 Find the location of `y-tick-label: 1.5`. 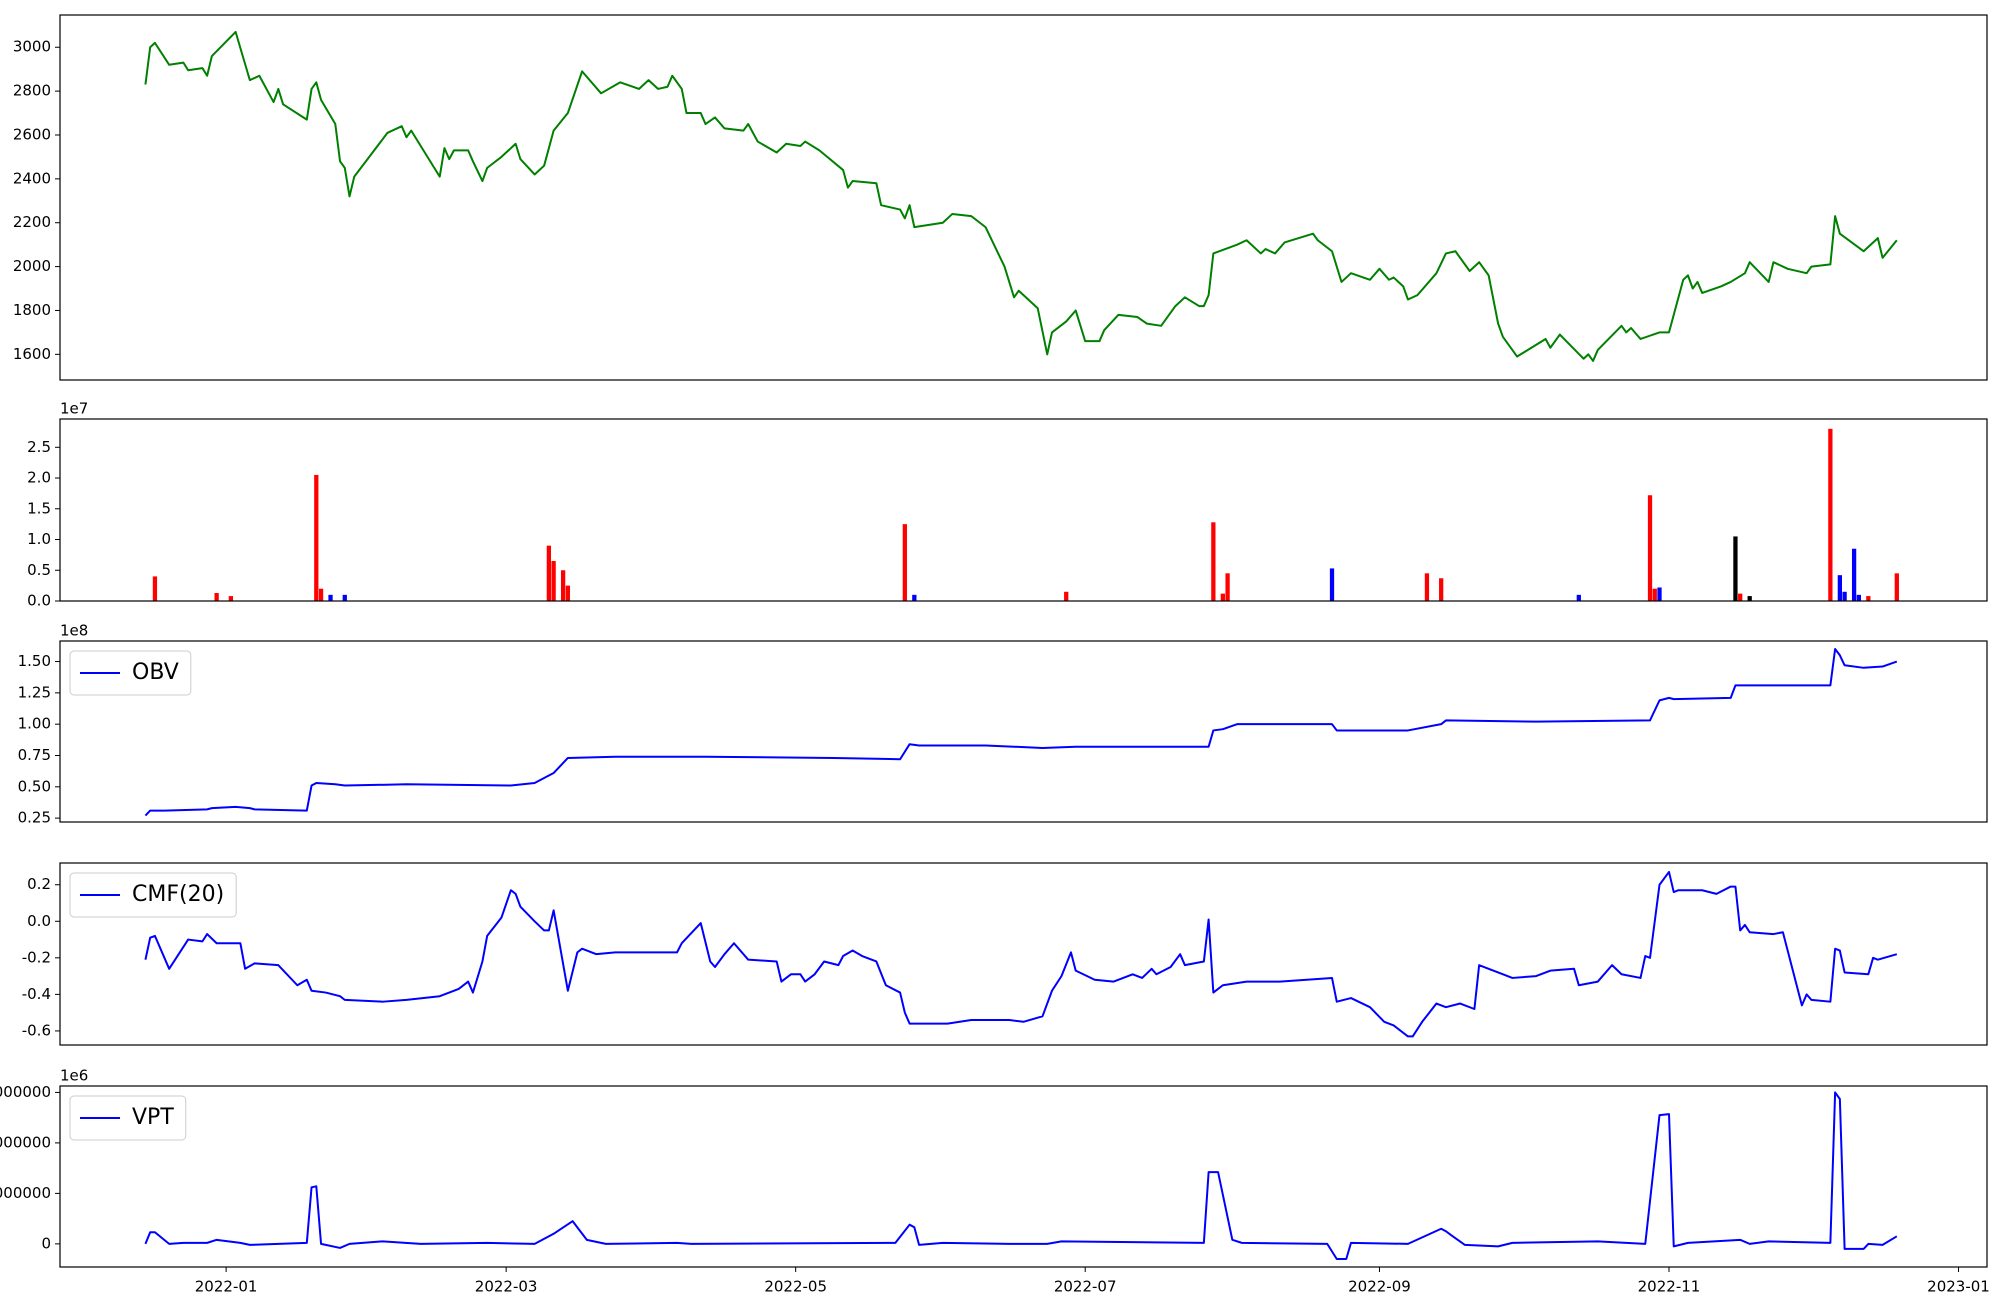

y-tick-label: 1.5 is located at coordinates (39, 508).